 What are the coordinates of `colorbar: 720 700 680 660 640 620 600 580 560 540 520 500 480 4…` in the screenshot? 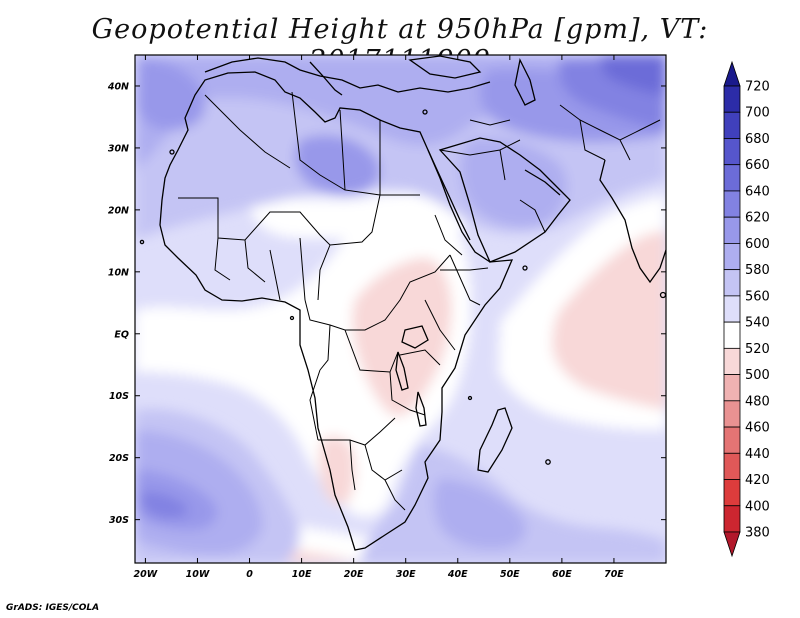 It's located at (746, 309).